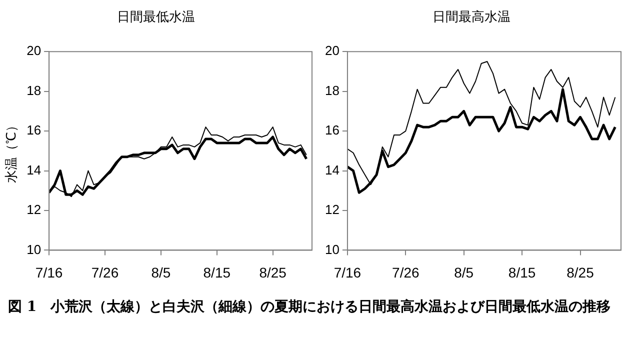  I want to click on chart-title: 日間最高水温, so click(471, 17).